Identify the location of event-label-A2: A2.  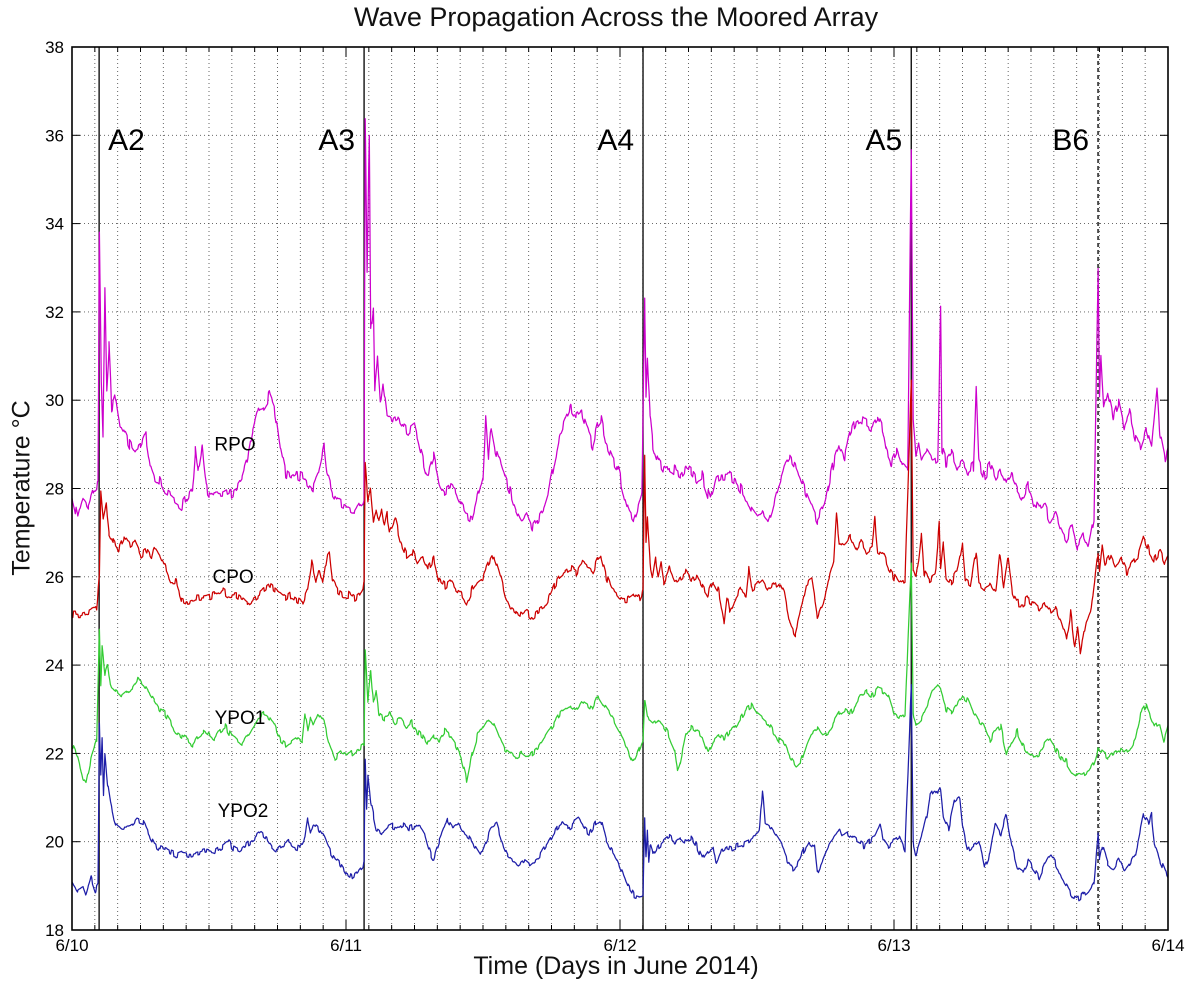
(126, 140).